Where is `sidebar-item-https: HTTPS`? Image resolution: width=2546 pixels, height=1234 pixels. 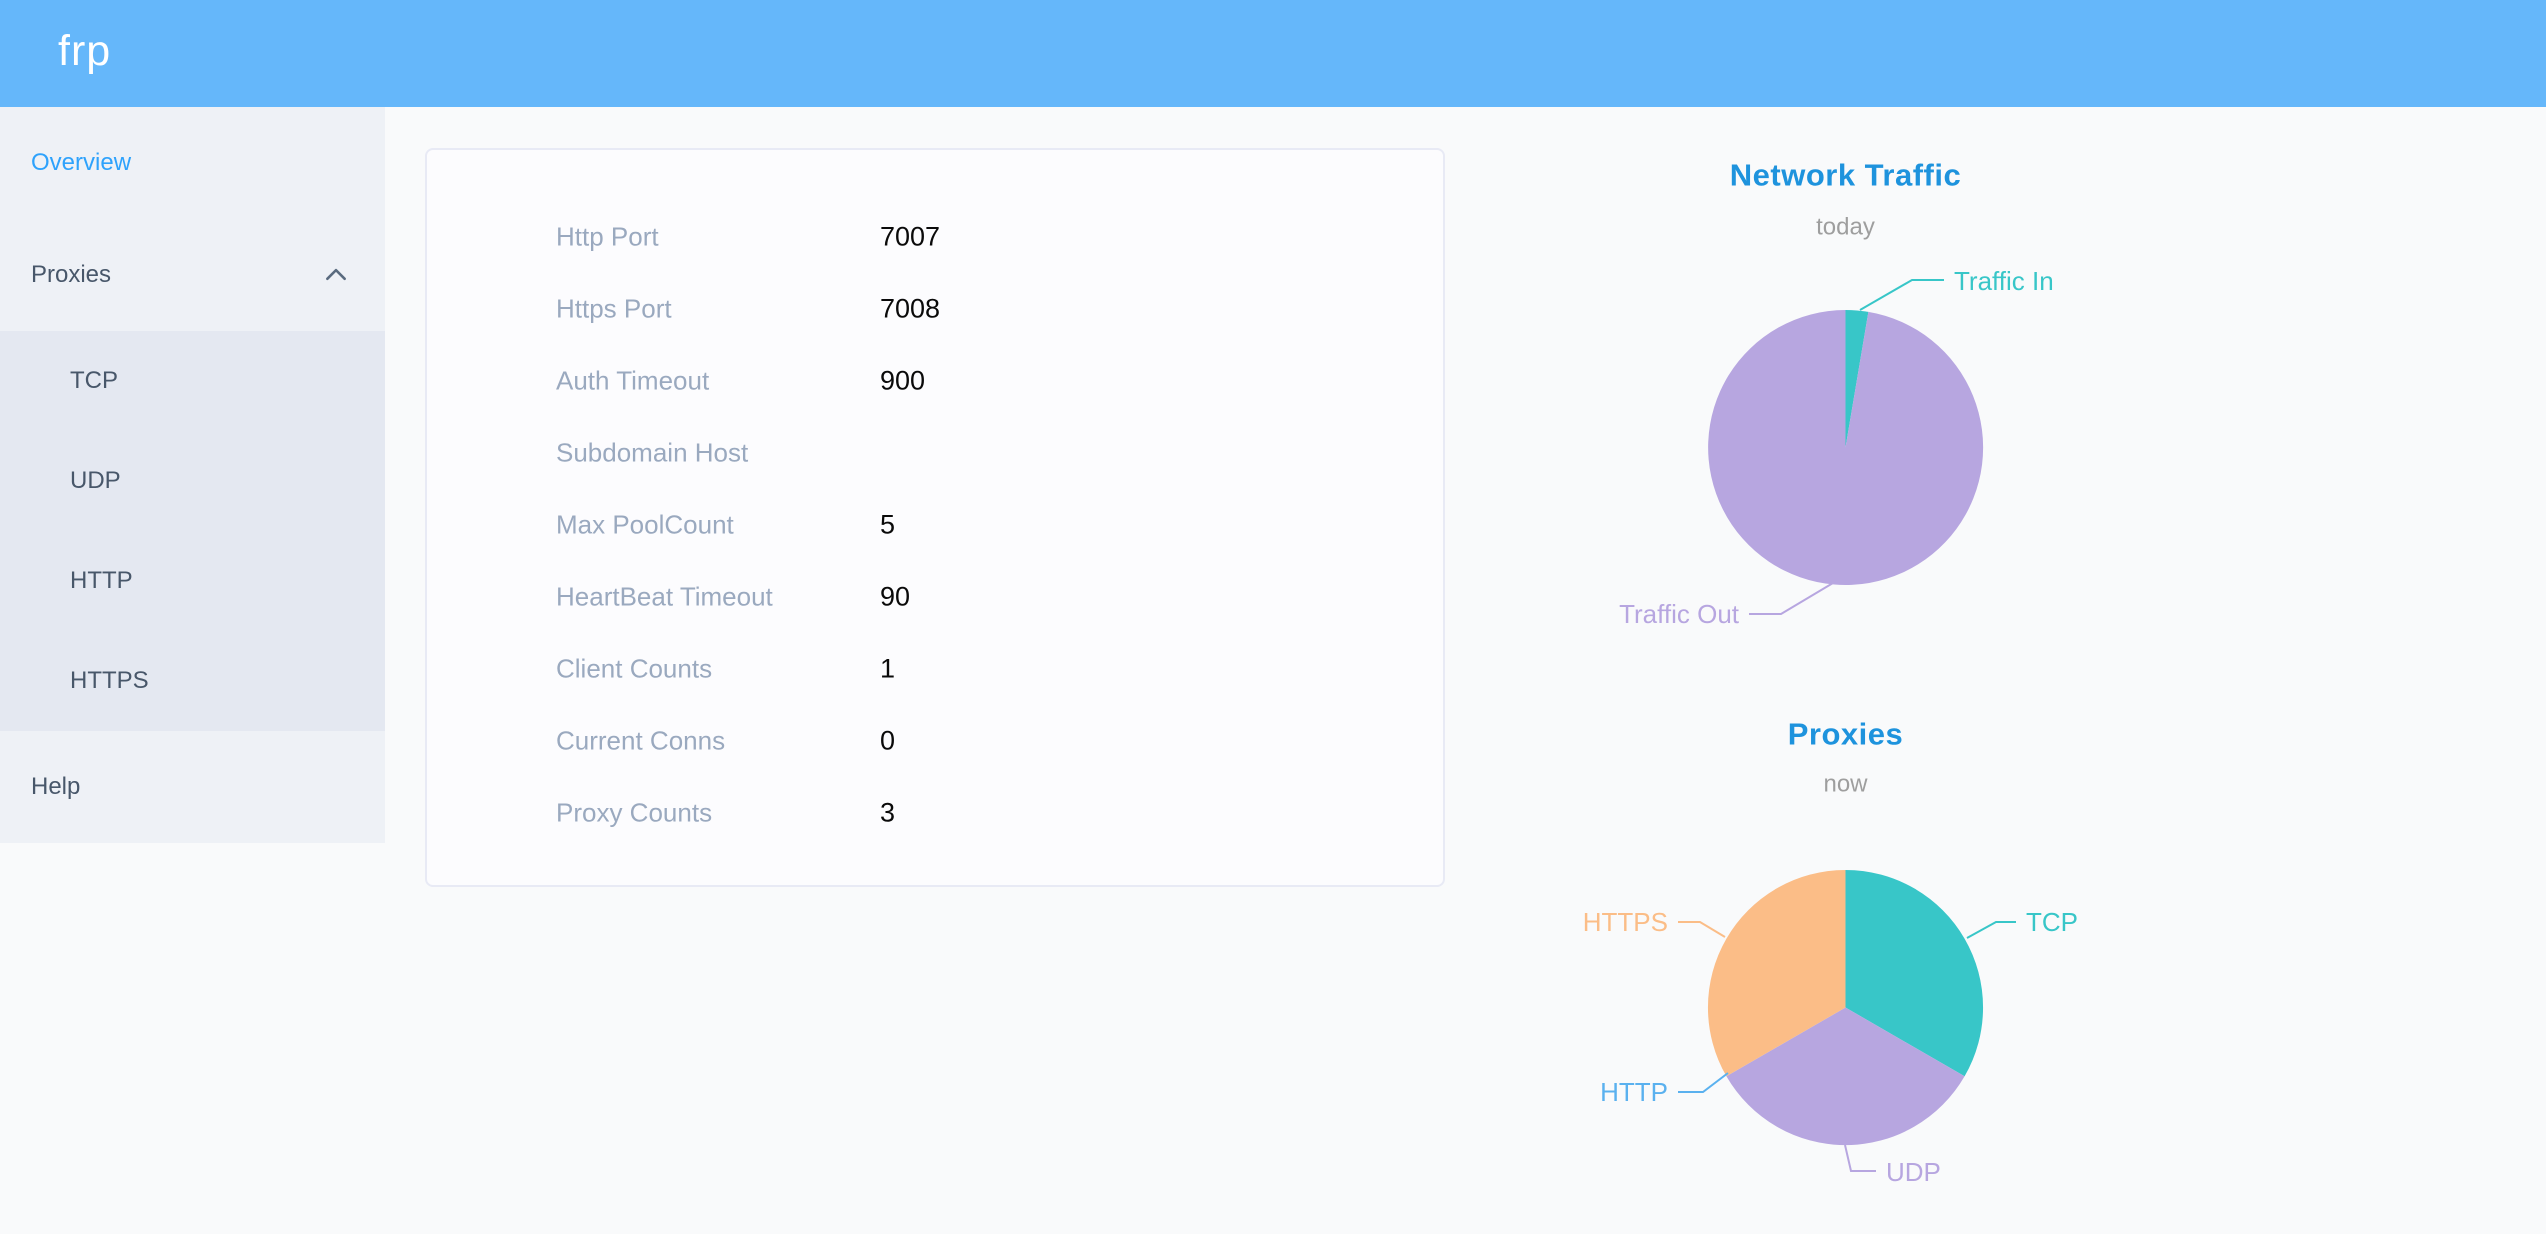
sidebar-item-https: HTTPS is located at coordinates (192, 681).